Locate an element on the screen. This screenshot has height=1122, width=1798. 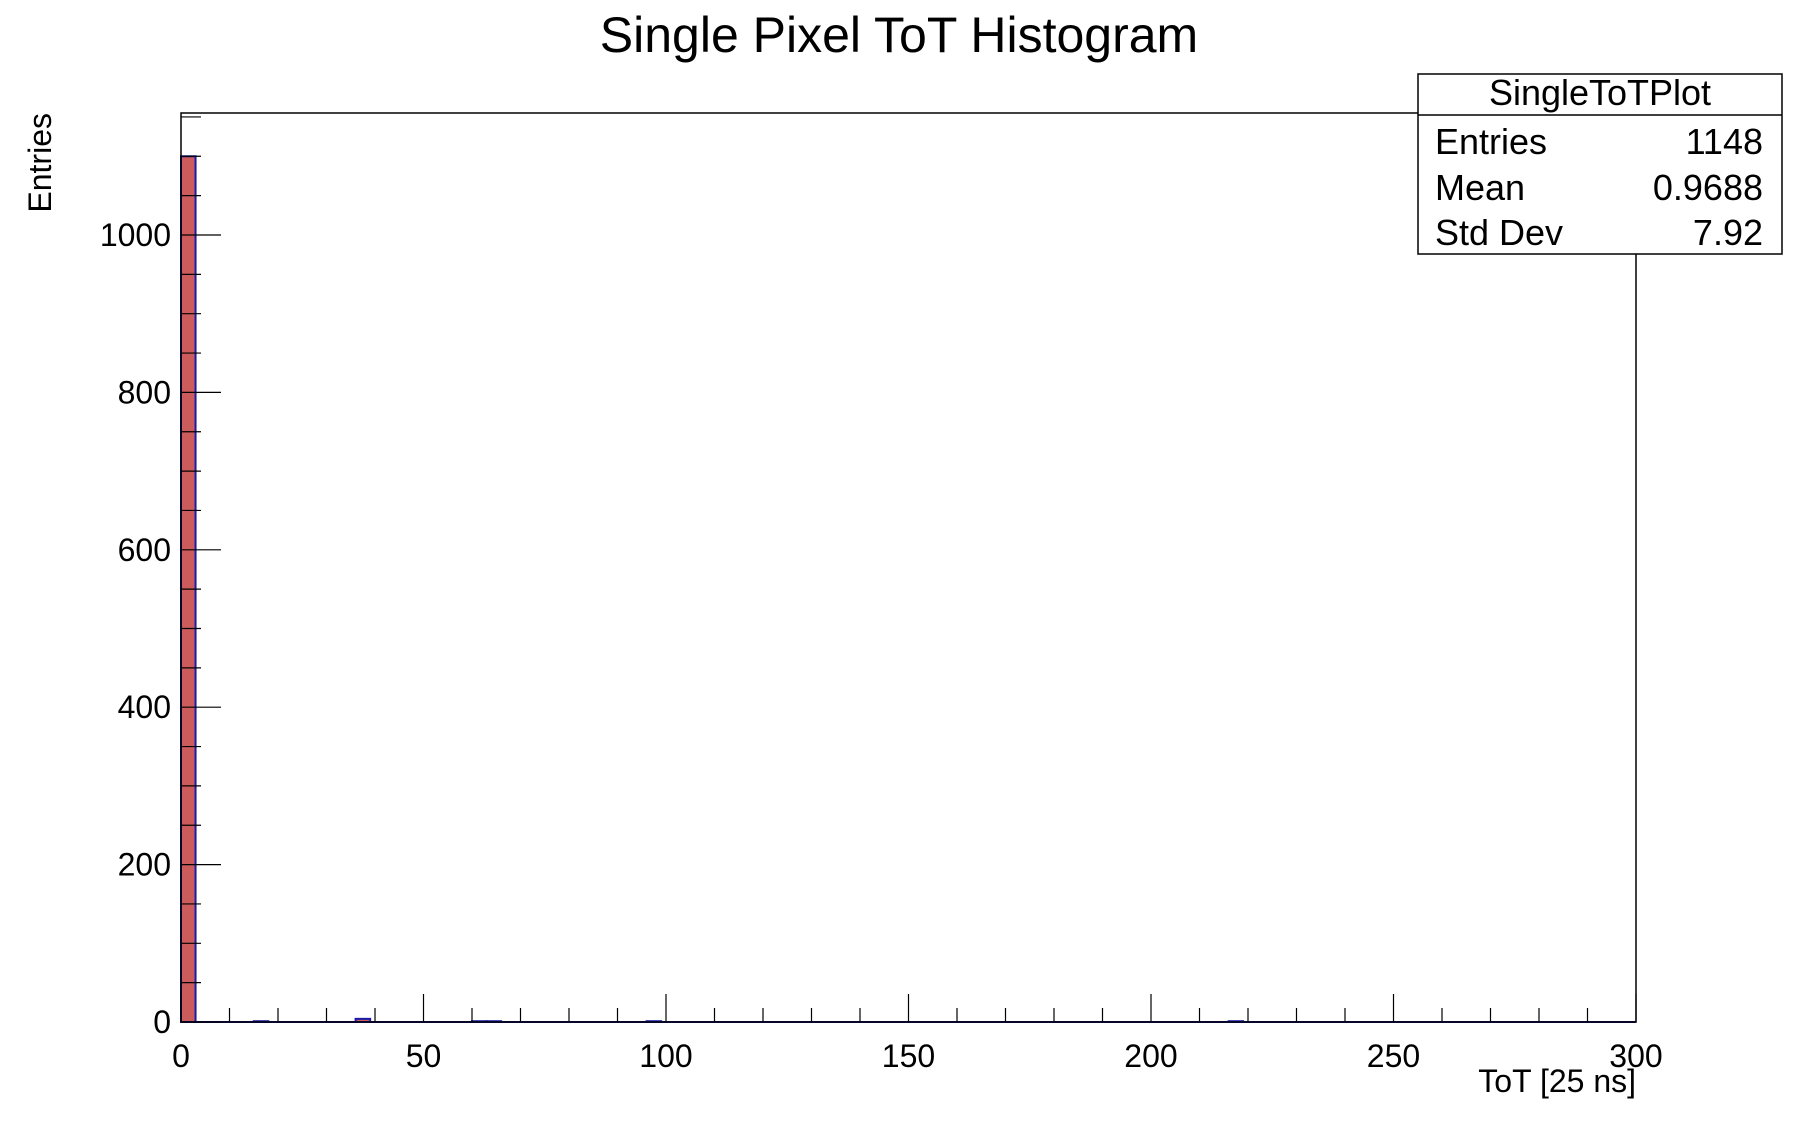
x-tick-label: 200 is located at coordinates (1150, 1056).